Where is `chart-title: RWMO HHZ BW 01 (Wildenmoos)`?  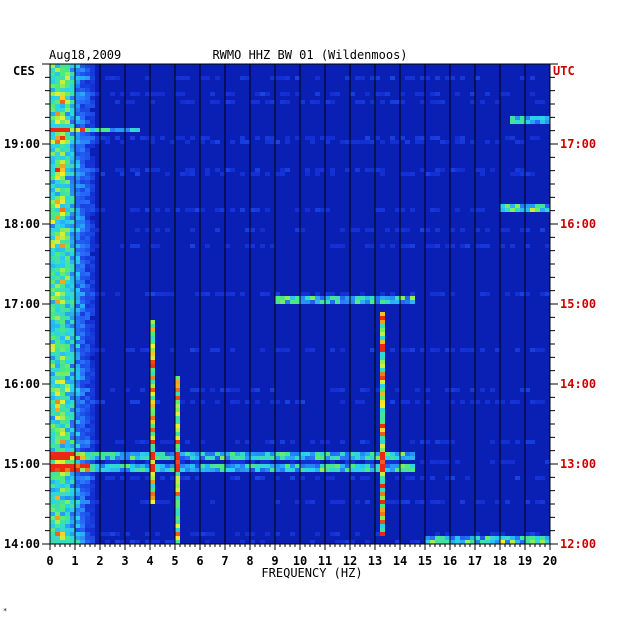
chart-title: RWMO HHZ BW 01 (Wildenmoos) is located at coordinates (309, 55).